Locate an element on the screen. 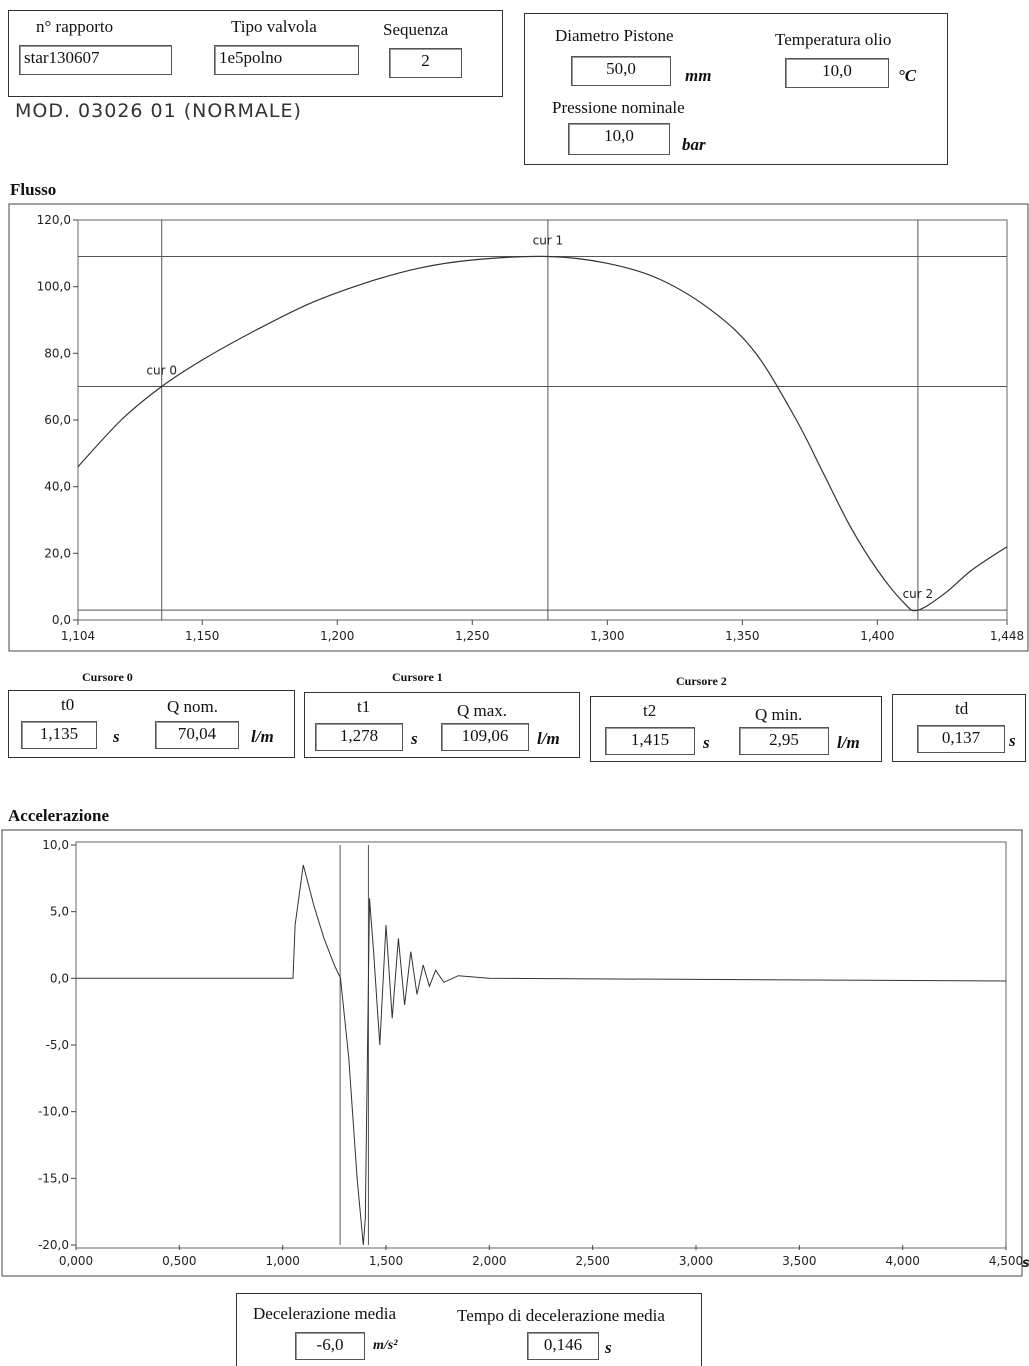 This screenshot has width=1029, height=1366. qmin-unit: l/m is located at coordinates (848, 742).